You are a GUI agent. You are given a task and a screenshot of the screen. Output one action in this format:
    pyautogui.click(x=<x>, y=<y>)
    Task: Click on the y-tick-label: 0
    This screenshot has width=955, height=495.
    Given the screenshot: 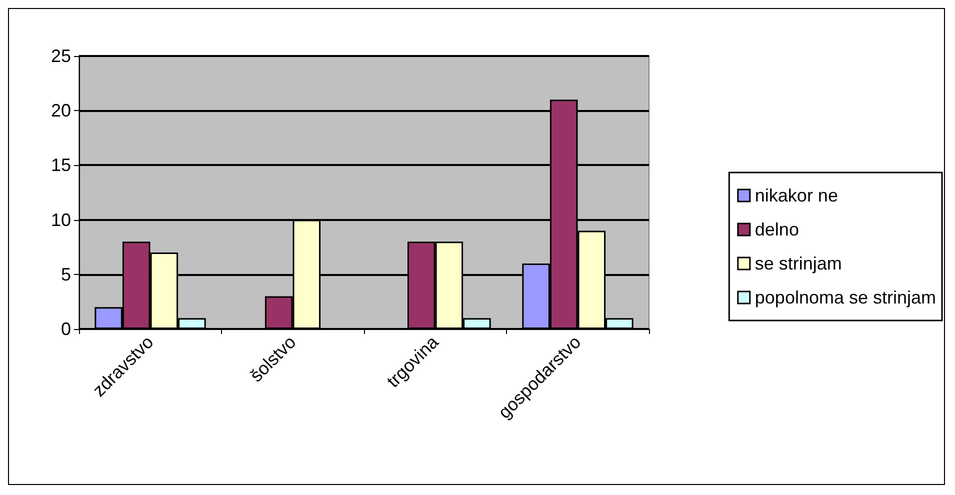 What is the action you would take?
    pyautogui.click(x=65, y=329)
    